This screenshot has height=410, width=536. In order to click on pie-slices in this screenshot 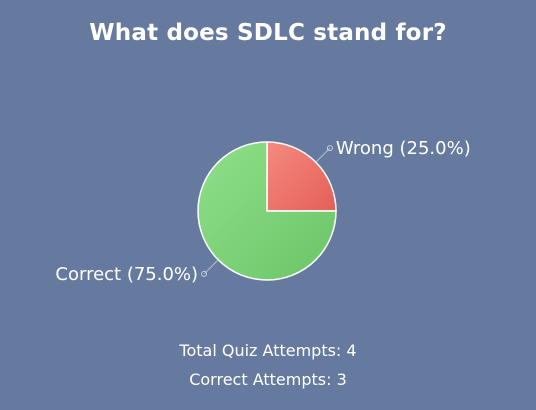, I will do `click(267, 211)`.